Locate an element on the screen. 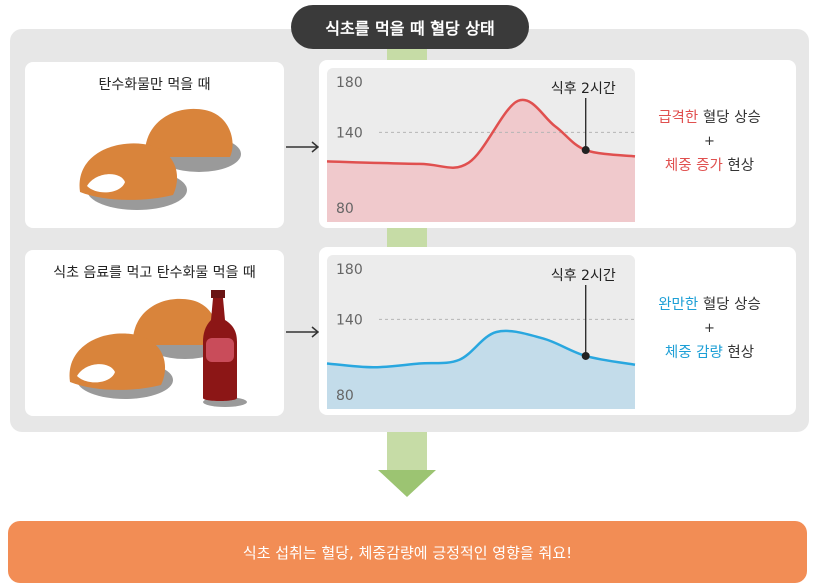 The height and width of the screenshot is (587, 815). flow-arrow-shaft-bottom is located at coordinates (407, 452).